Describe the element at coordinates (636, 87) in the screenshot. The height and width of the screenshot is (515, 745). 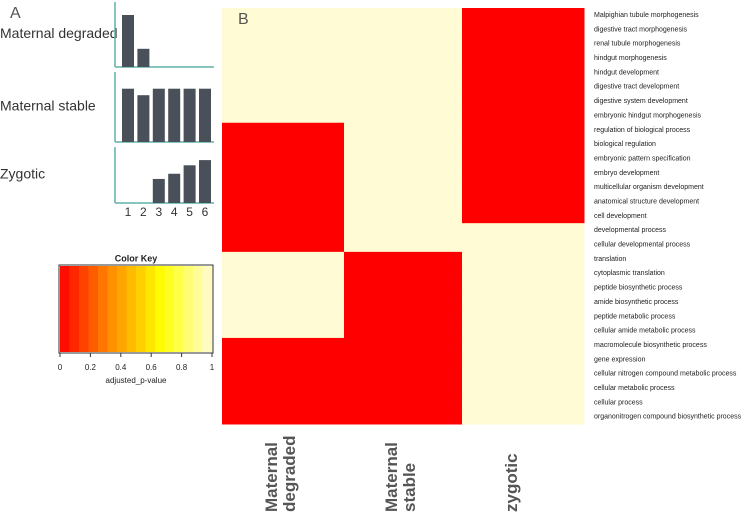
I see `row-label: digestive tract development` at that location.